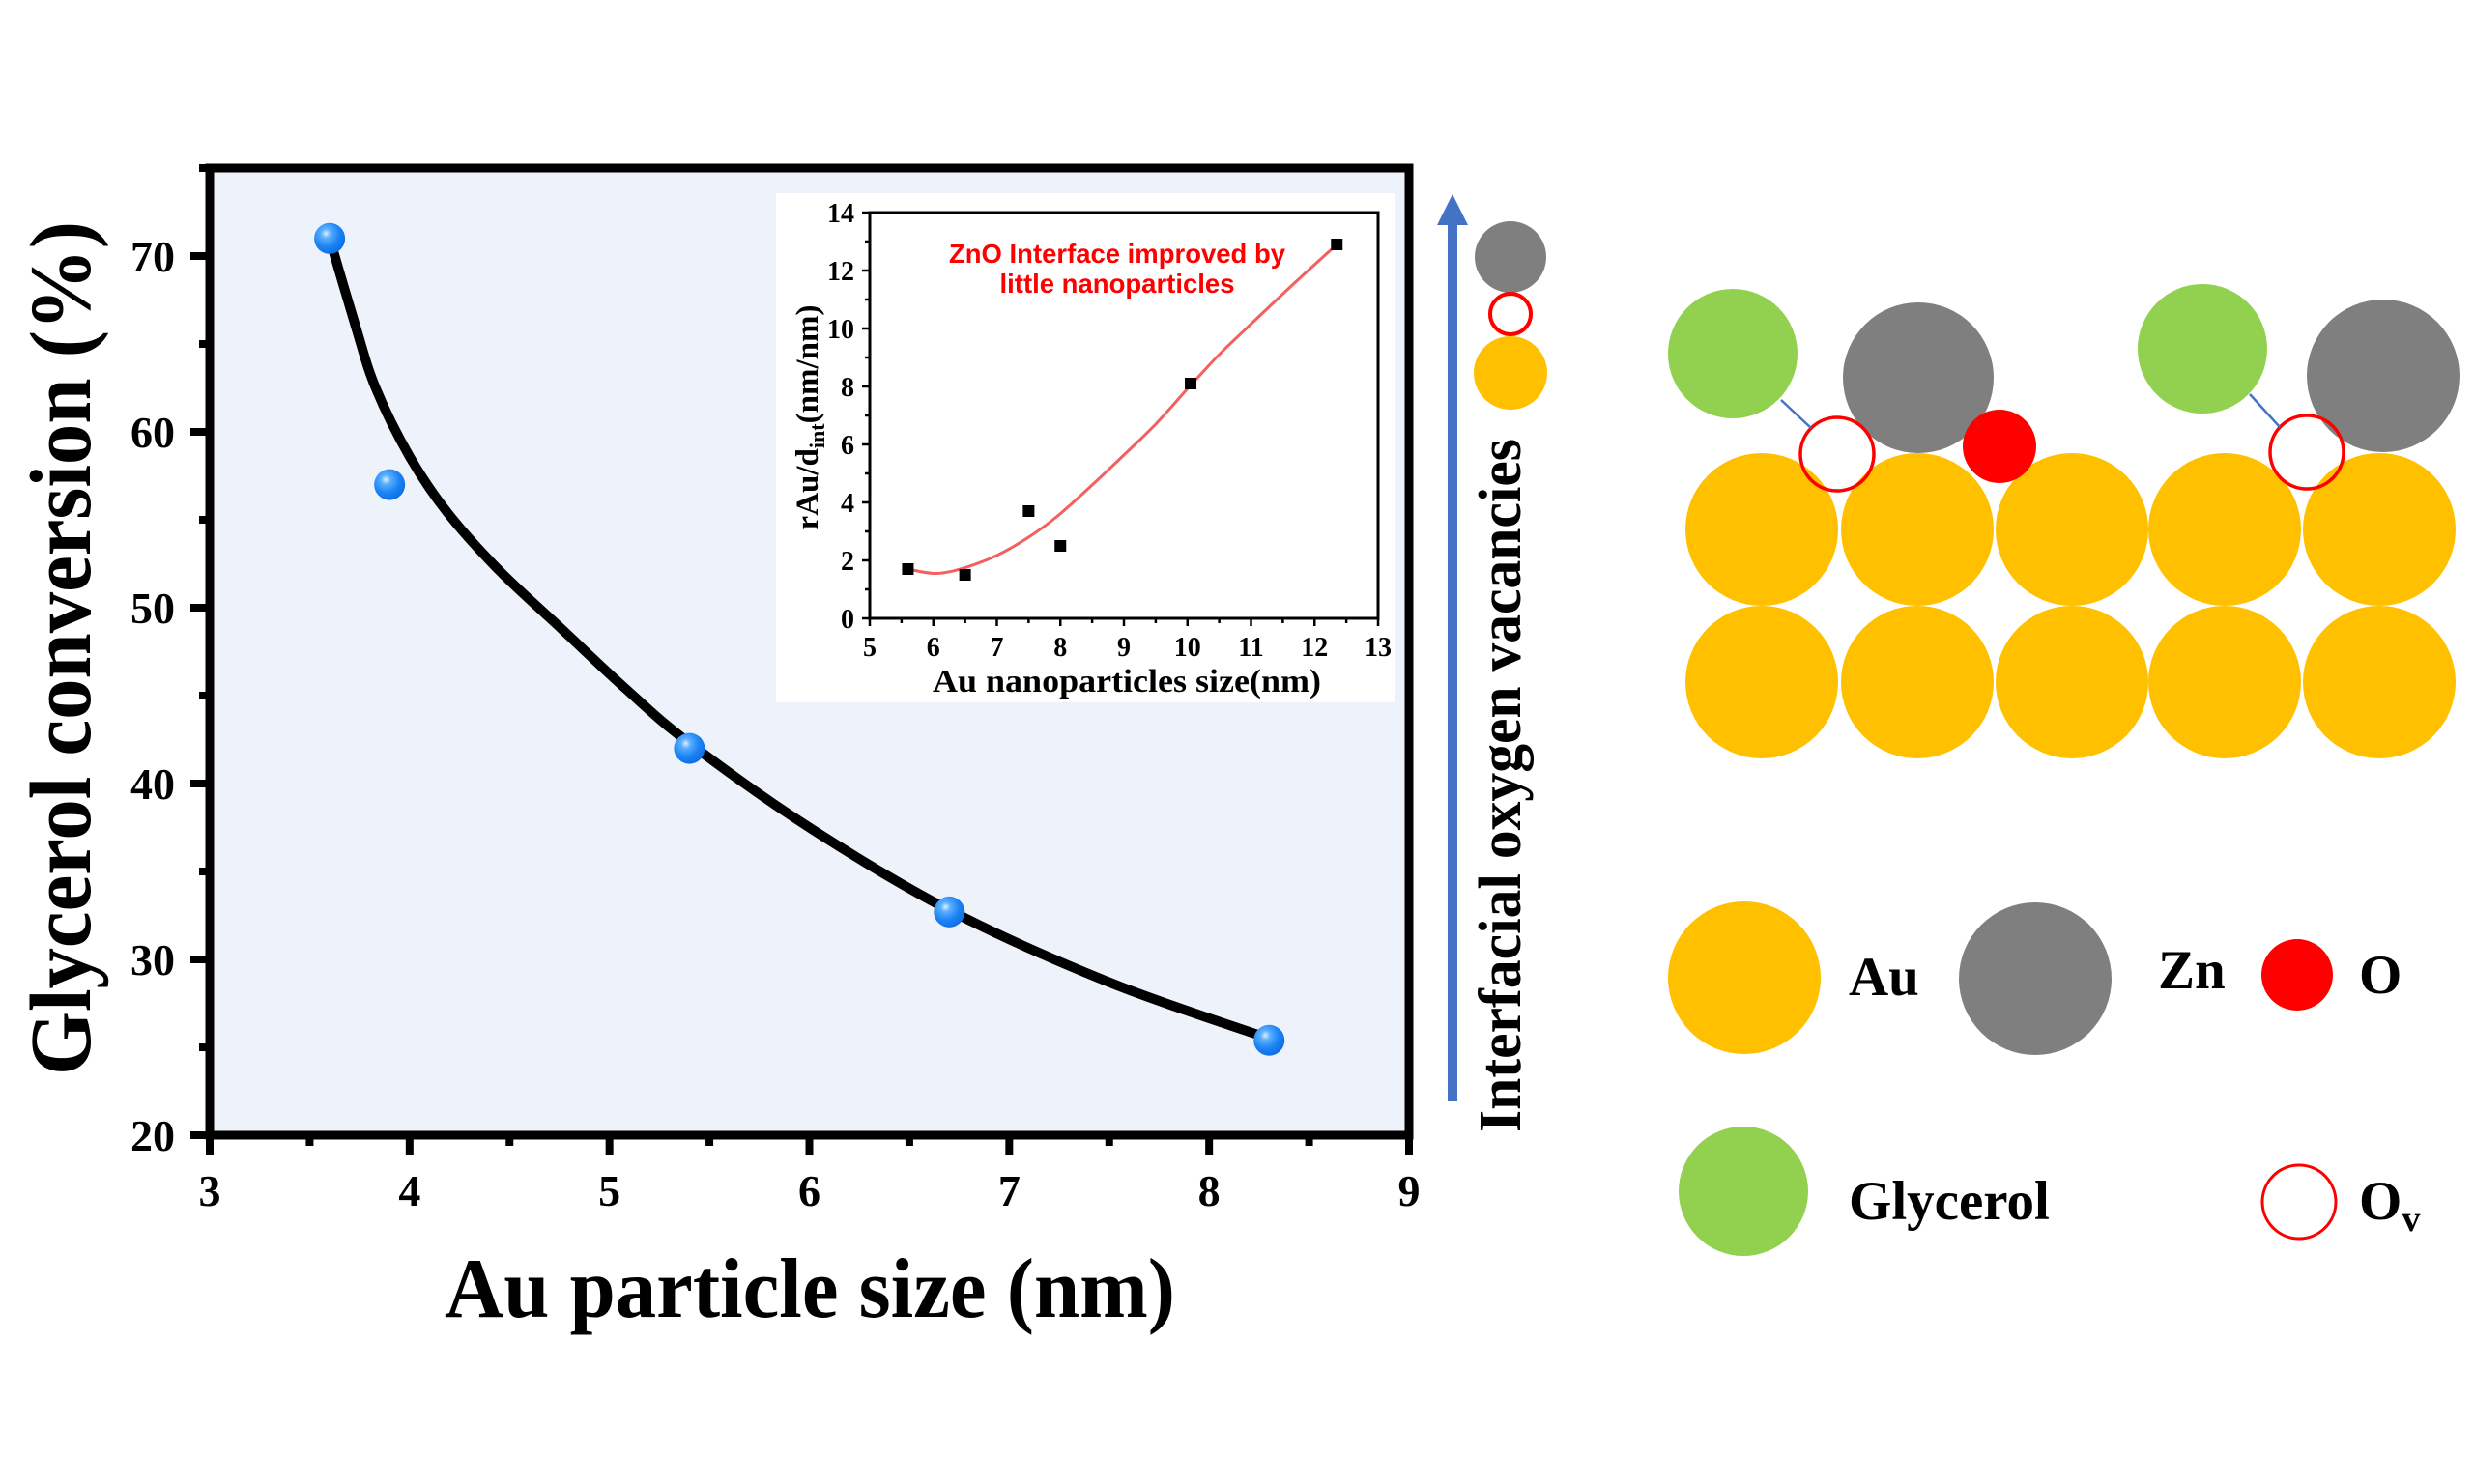 This screenshot has height=1484, width=2474. Describe the element at coordinates (1379, 648) in the screenshot. I see `x-tick-label: 13` at that location.